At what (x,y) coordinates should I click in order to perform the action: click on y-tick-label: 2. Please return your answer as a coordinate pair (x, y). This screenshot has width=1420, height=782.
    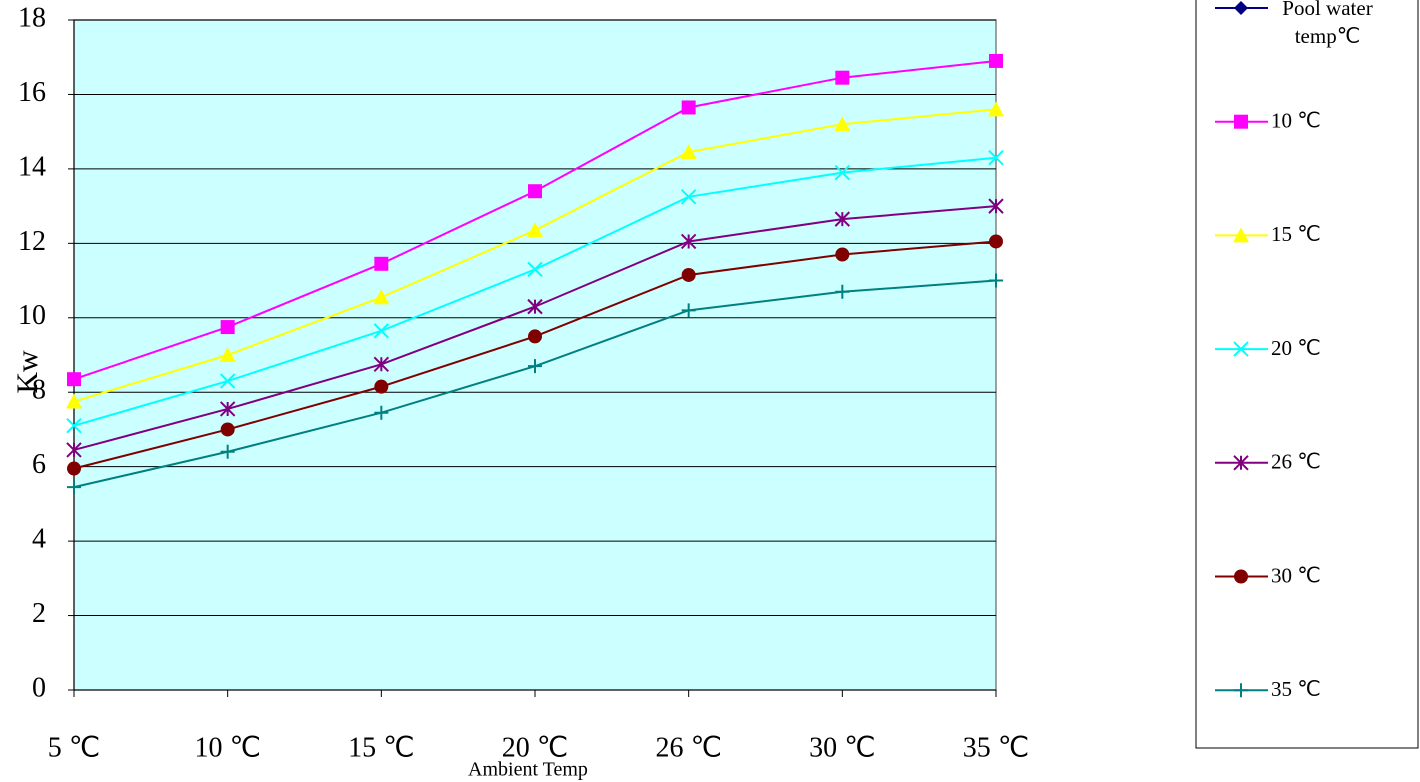
    Looking at the image, I should click on (39, 613).